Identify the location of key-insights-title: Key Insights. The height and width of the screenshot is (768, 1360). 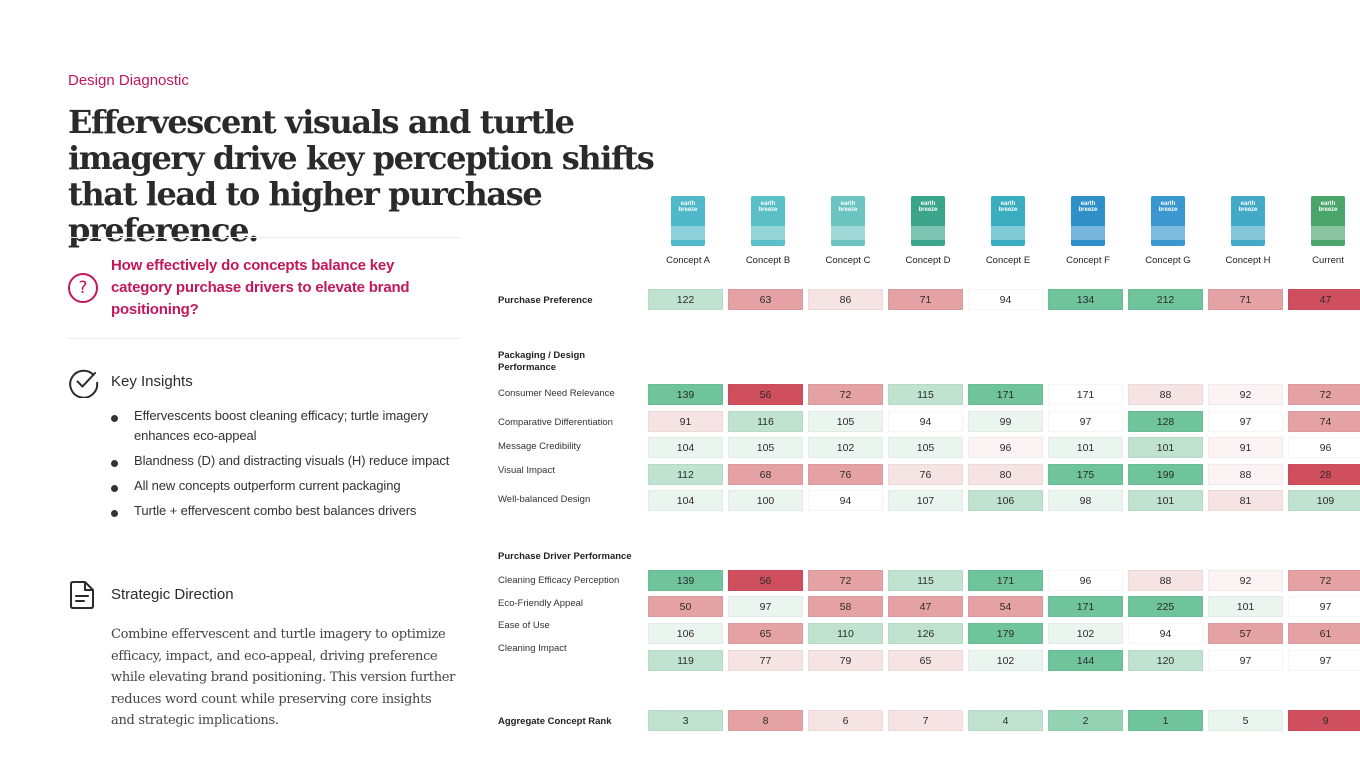
(152, 381).